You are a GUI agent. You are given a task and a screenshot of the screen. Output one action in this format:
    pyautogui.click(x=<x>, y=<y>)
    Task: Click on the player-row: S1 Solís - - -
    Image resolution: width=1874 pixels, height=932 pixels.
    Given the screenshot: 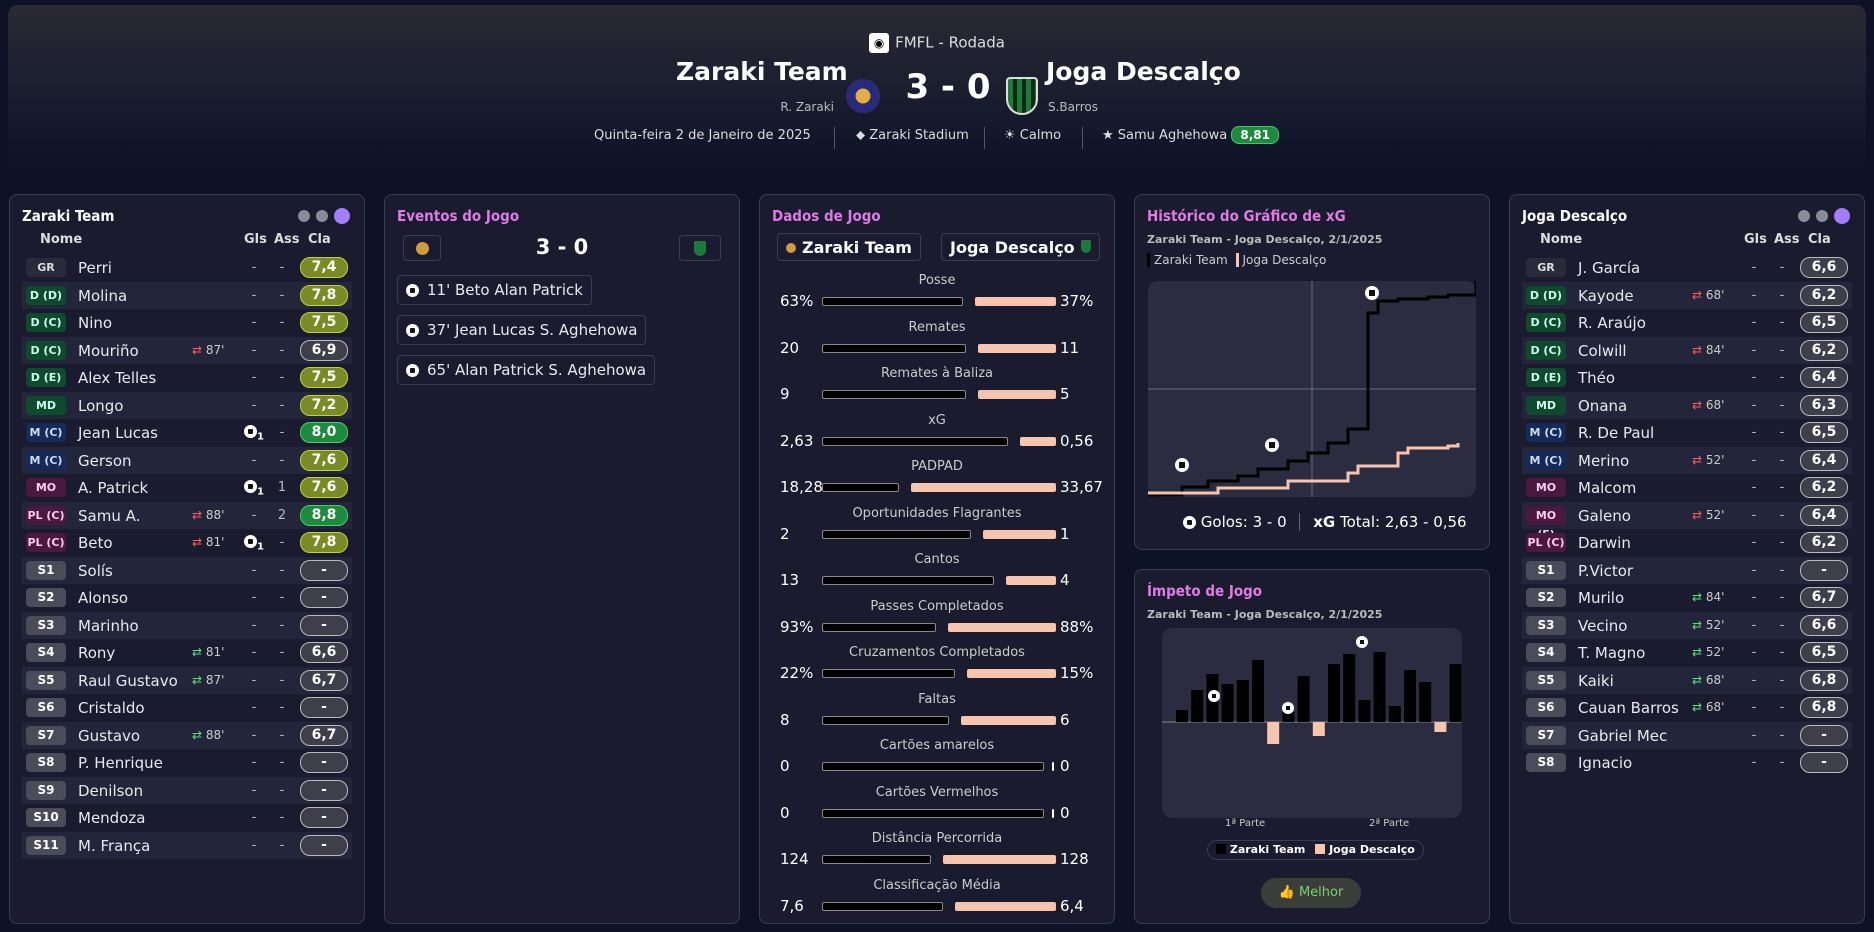 What is the action you would take?
    pyautogui.click(x=187, y=570)
    